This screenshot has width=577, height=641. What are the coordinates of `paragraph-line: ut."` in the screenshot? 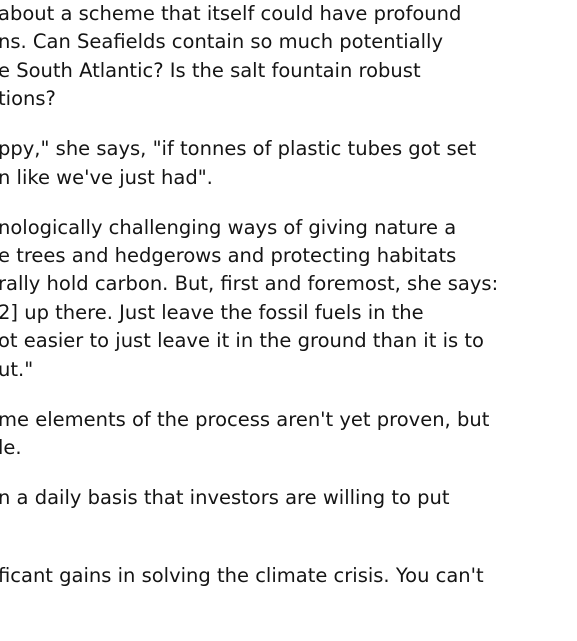 It's located at (17, 369).